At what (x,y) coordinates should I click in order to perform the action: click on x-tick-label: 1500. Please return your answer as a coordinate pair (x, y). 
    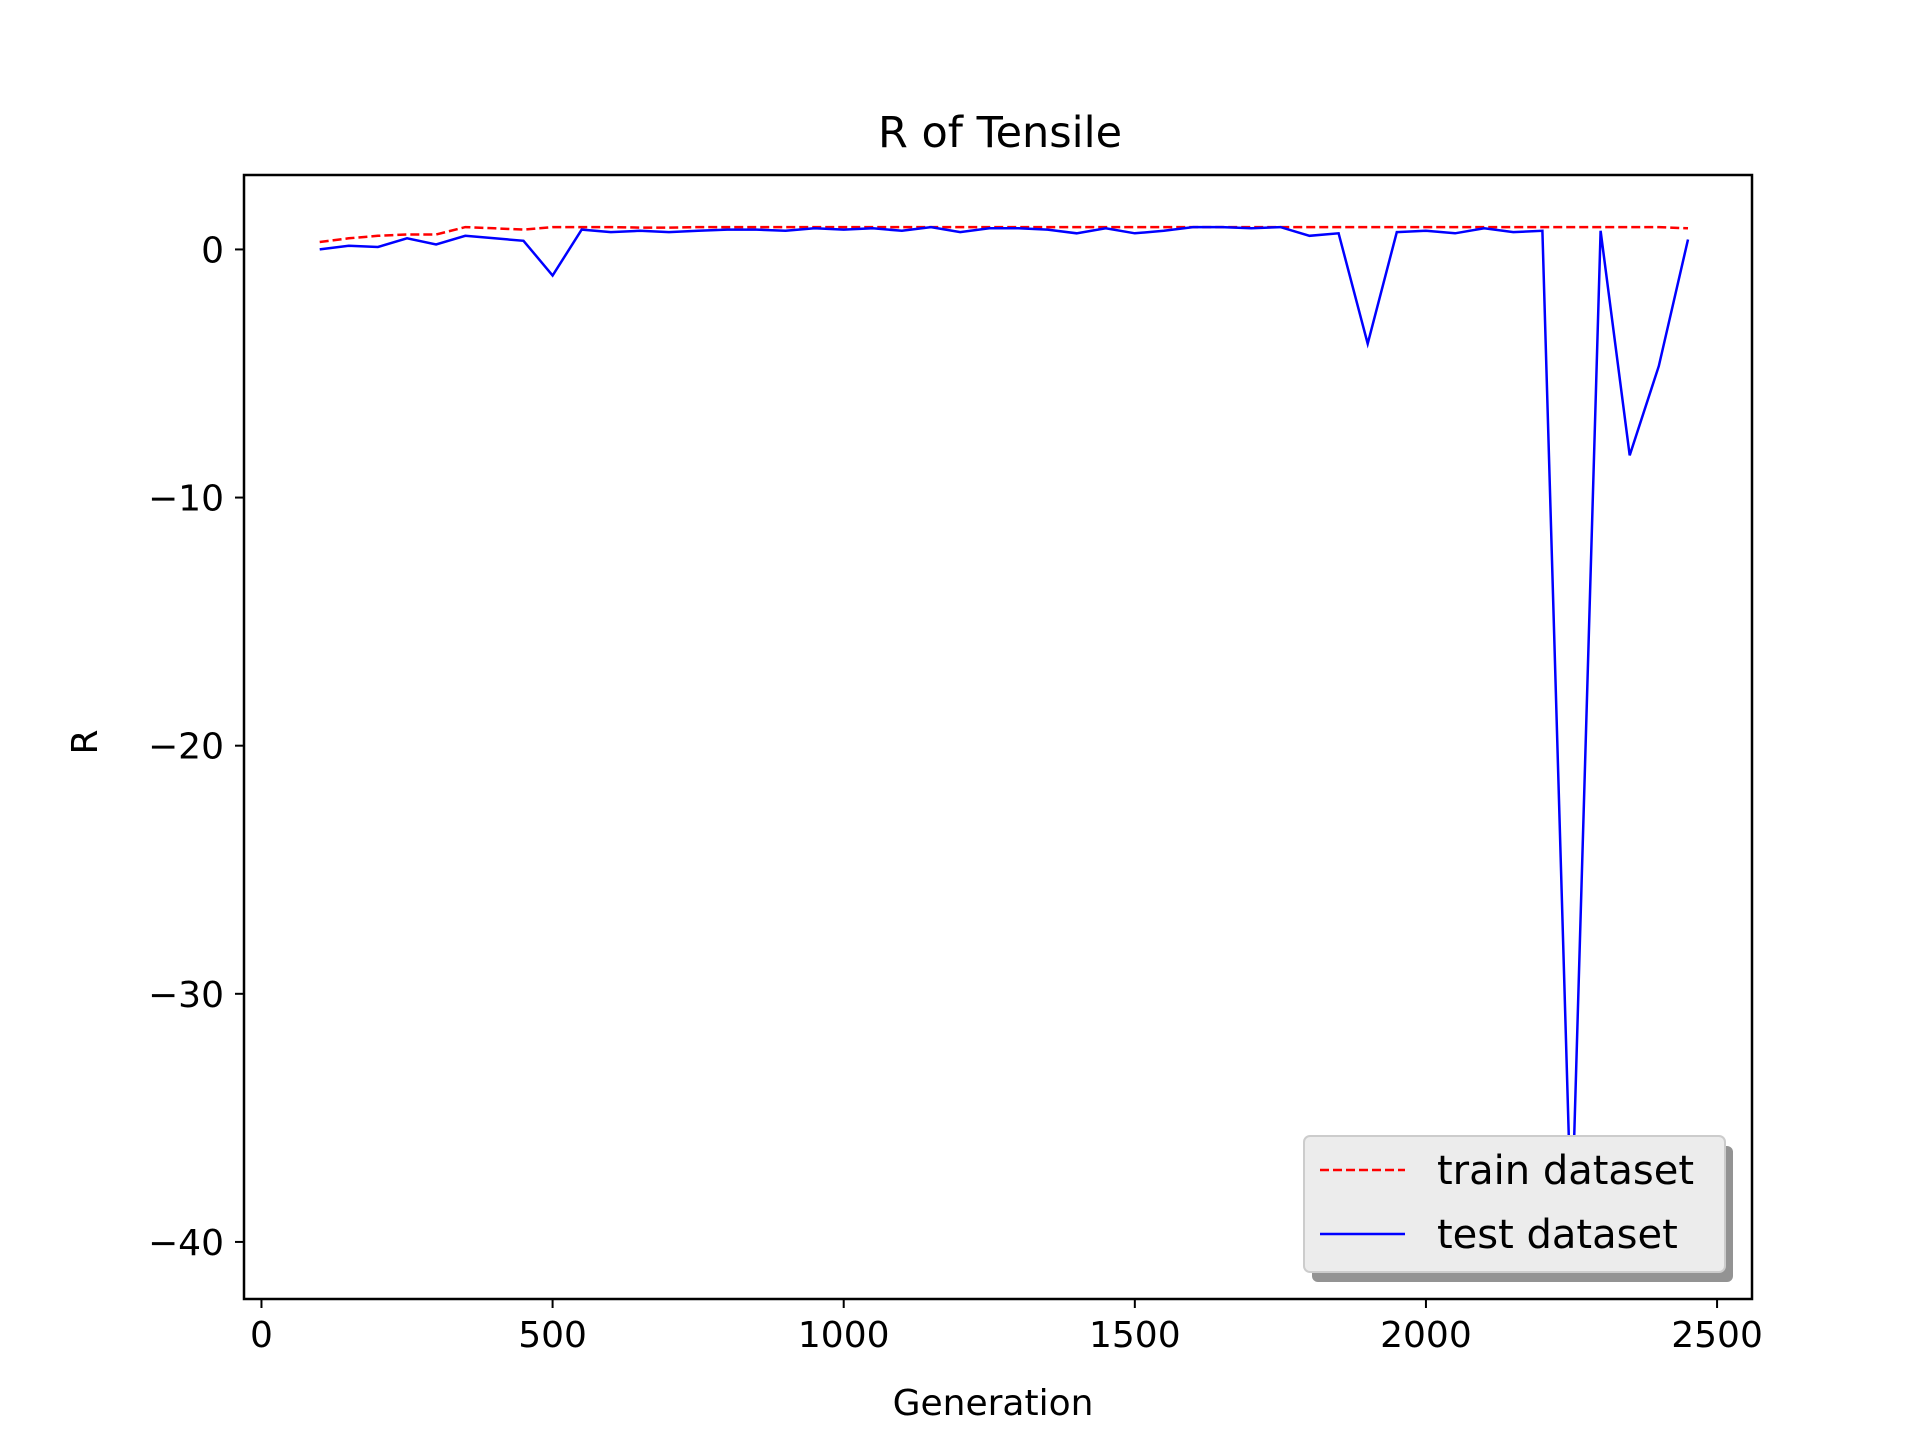
    Looking at the image, I should click on (1135, 1335).